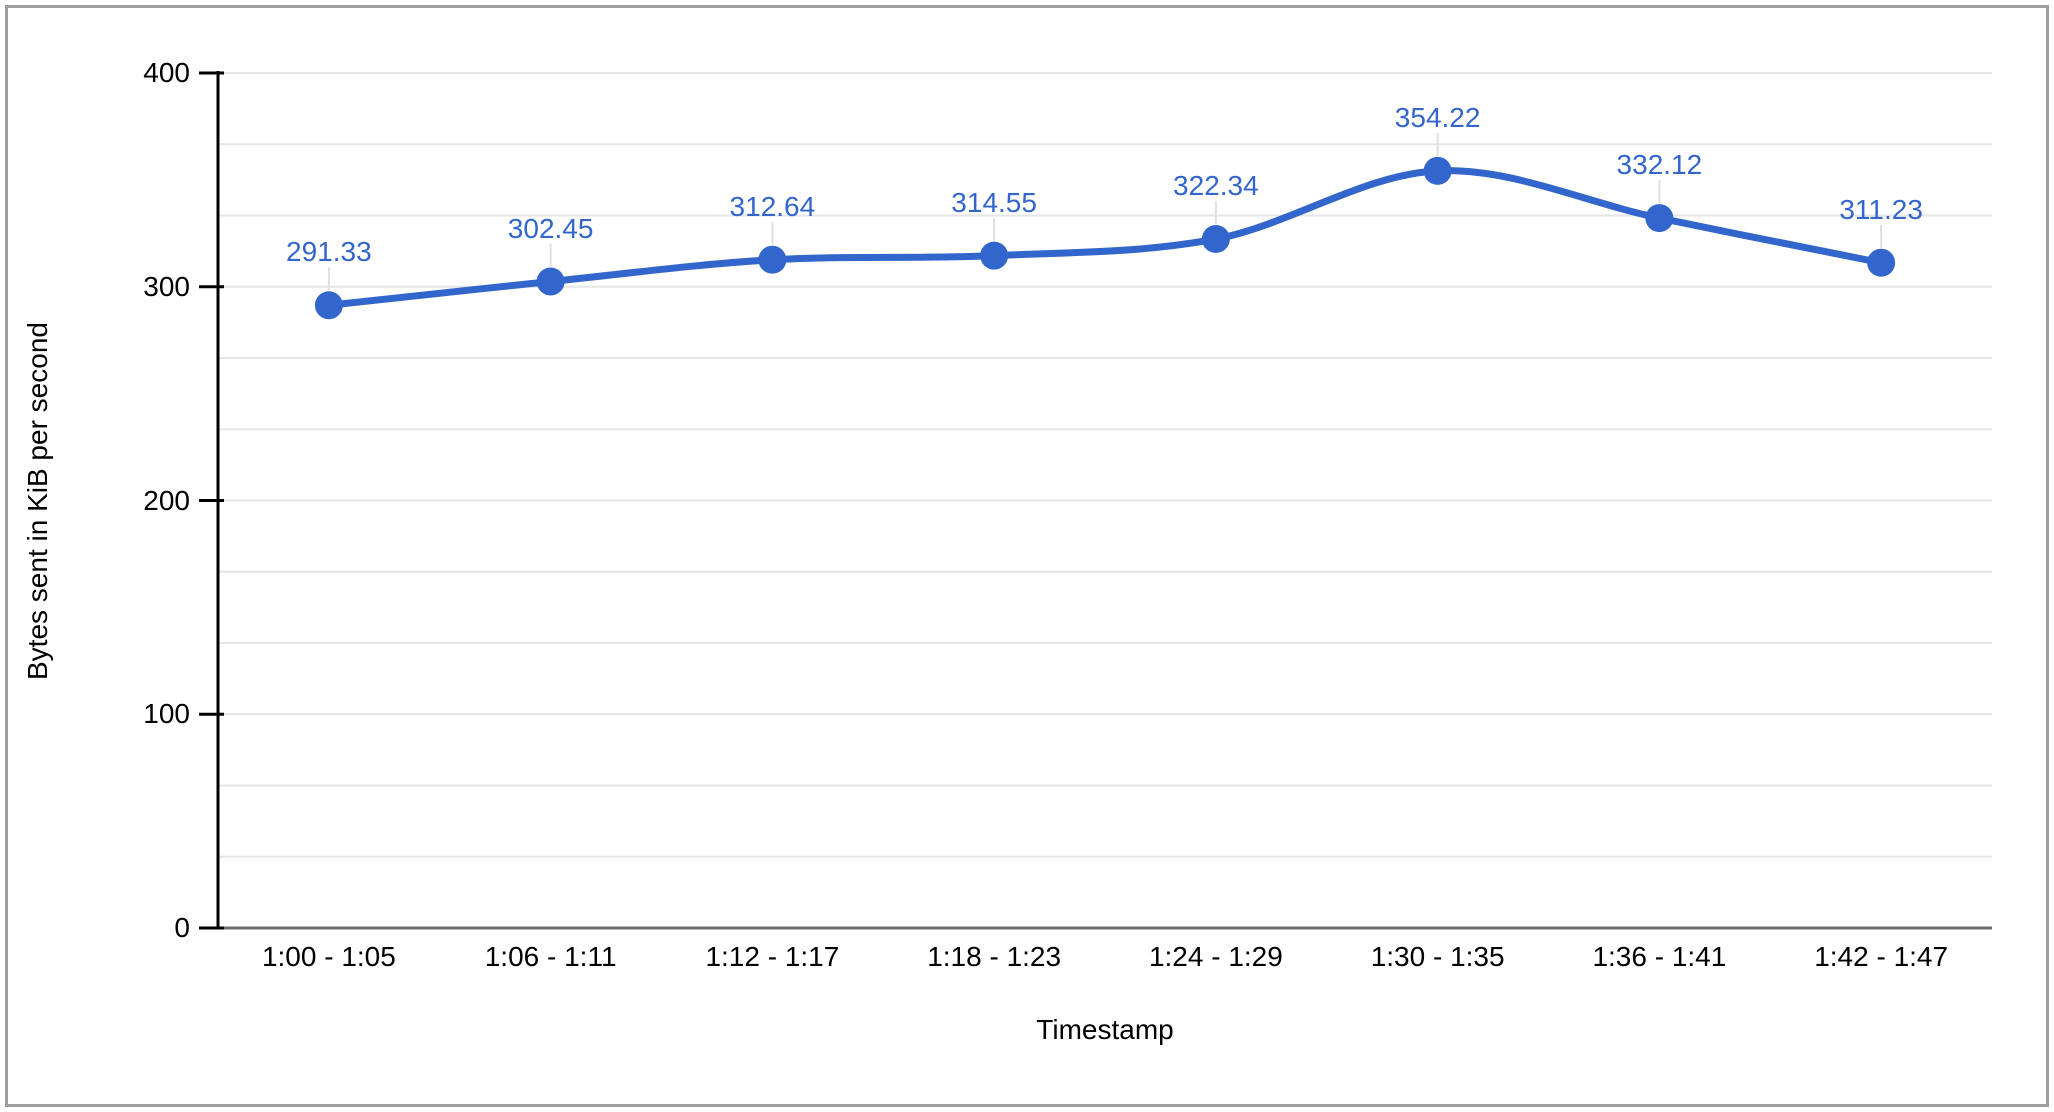 The image size is (2054, 1112). I want to click on y-tick-label: 0, so click(182, 927).